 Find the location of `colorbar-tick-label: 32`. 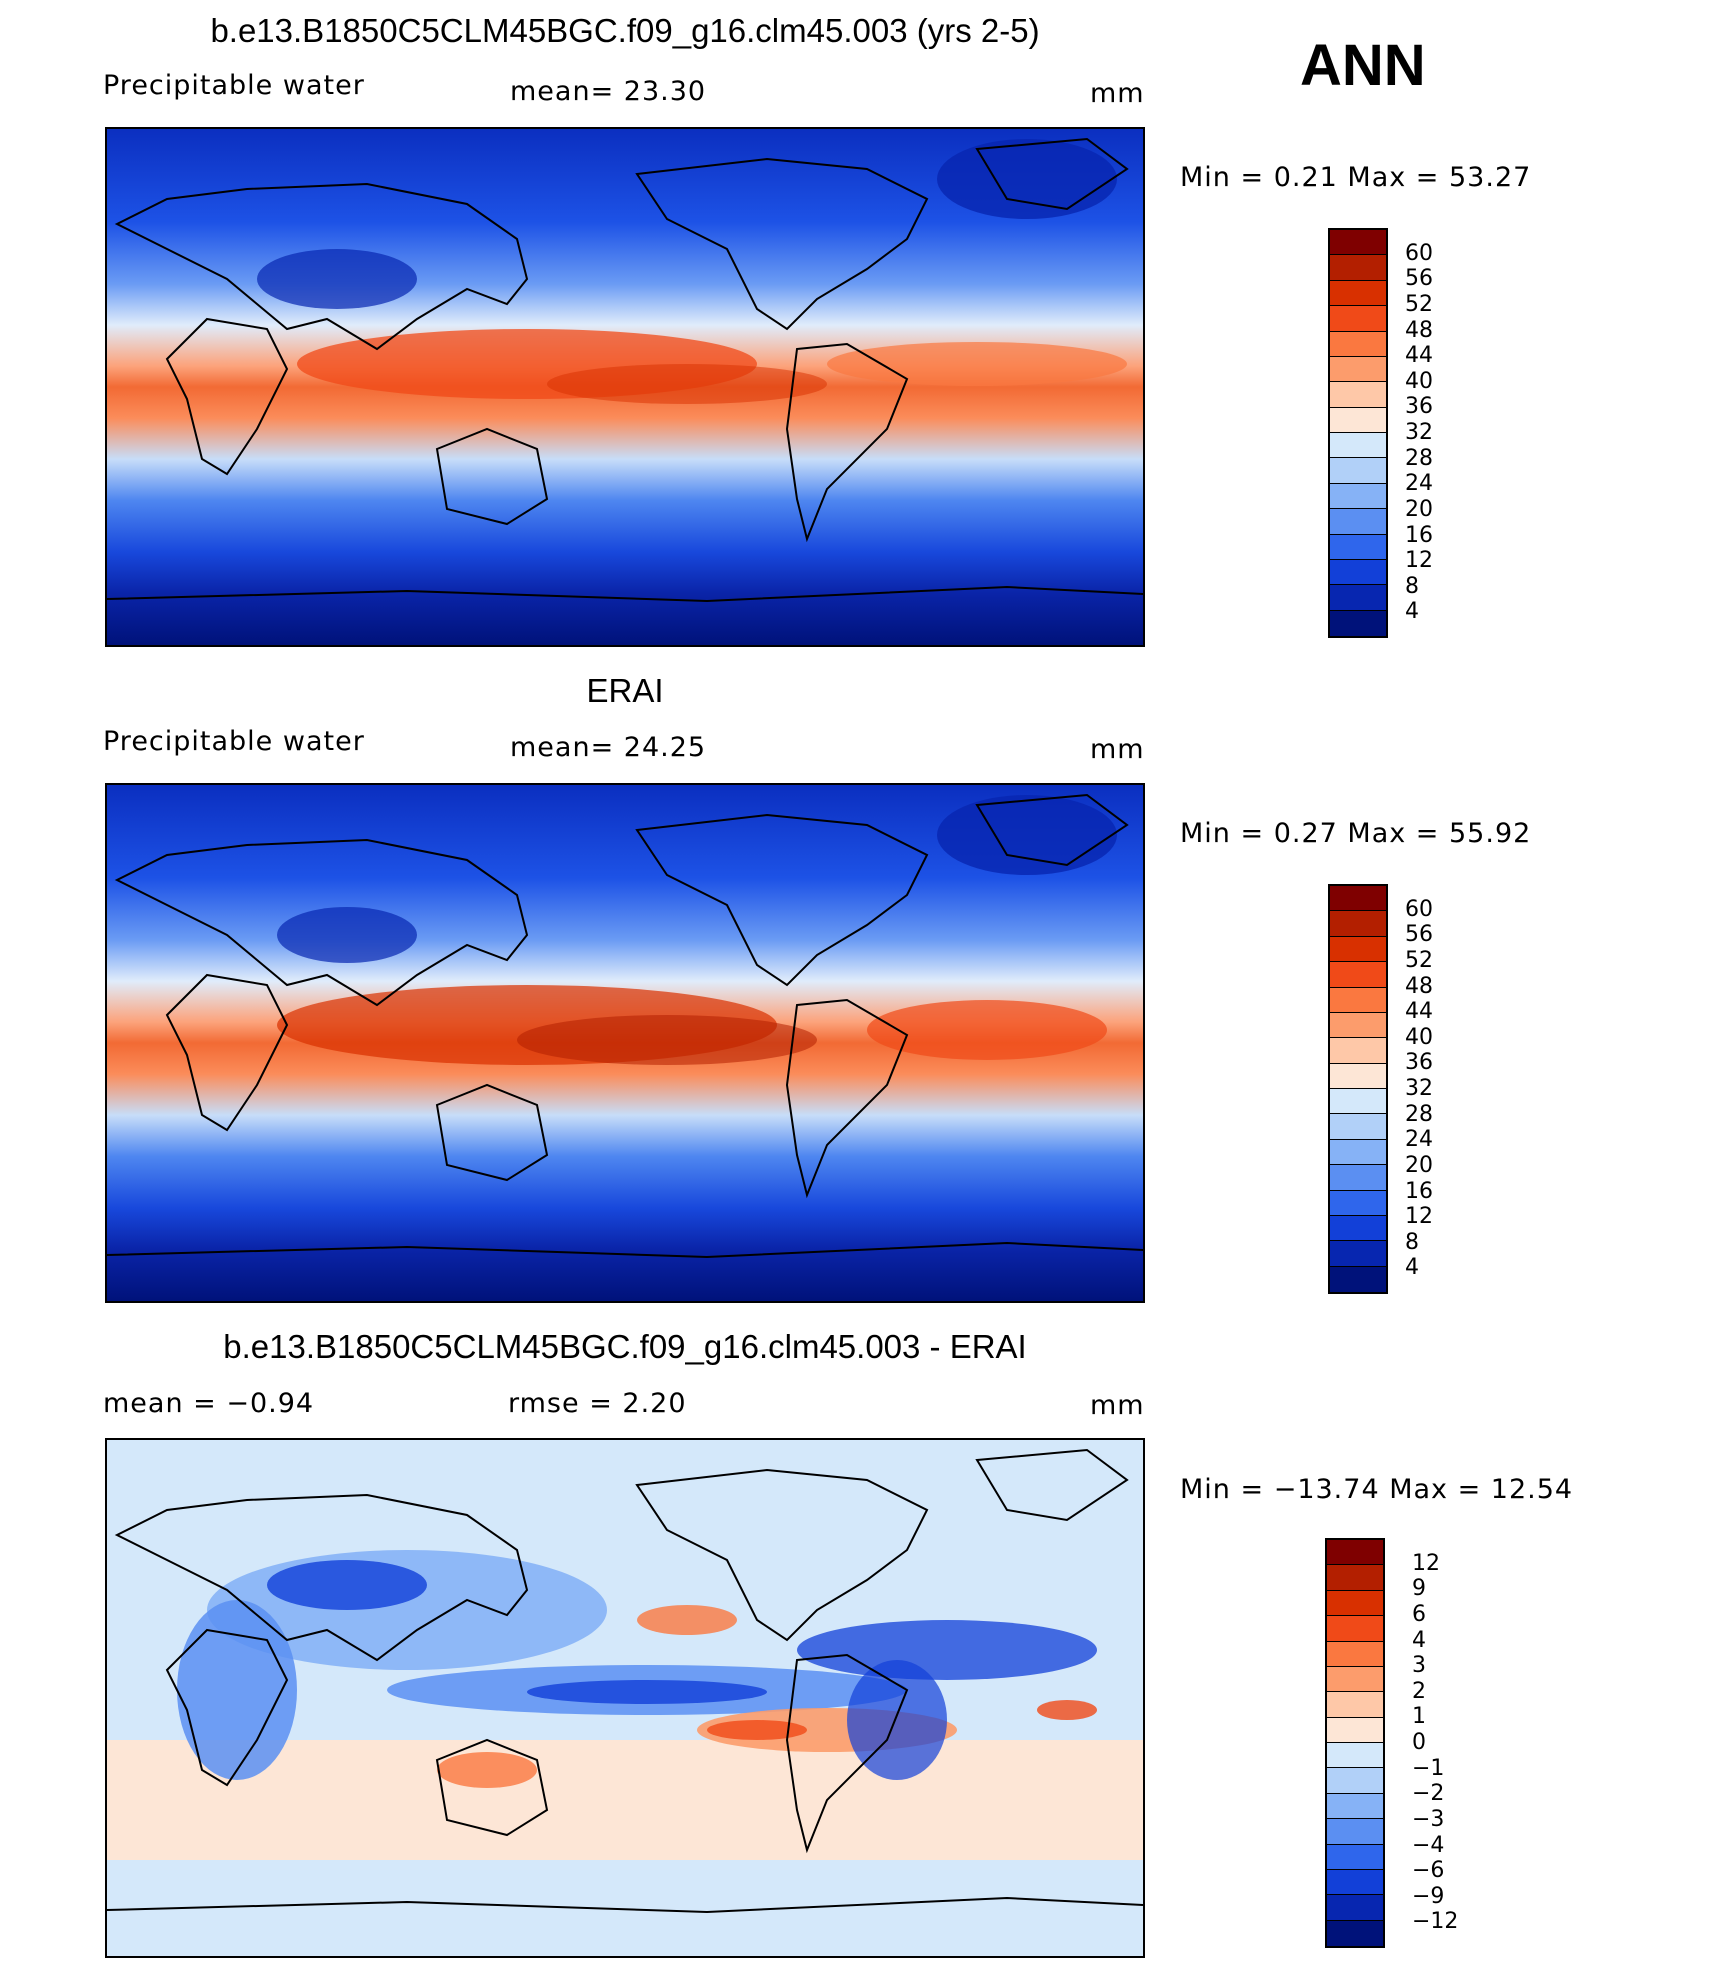

colorbar-tick-label: 32 is located at coordinates (1419, 1088).